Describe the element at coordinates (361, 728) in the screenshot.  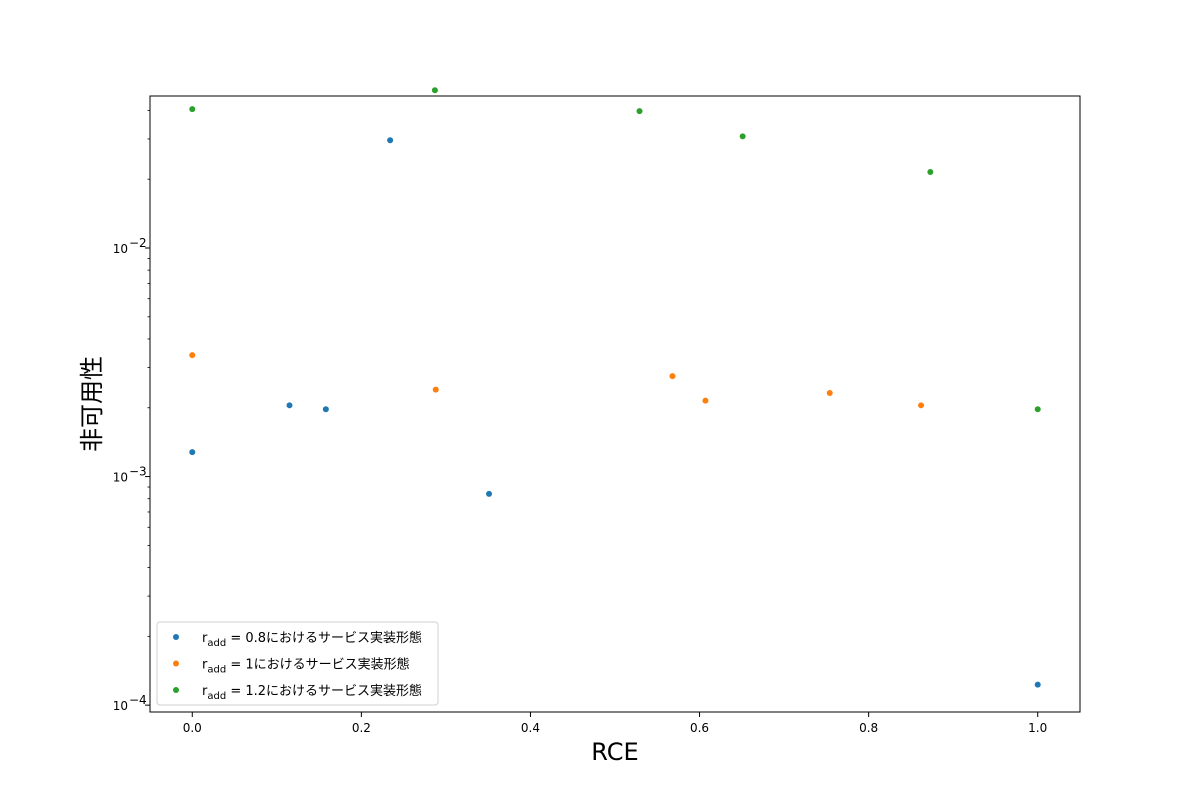
I see `x-tick-label: 0.2` at that location.